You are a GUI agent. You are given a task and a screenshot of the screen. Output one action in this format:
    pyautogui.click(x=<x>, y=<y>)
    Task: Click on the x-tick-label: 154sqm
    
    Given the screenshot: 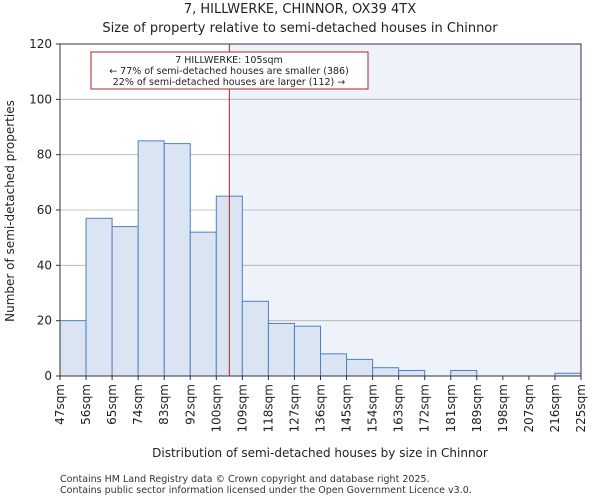 What is the action you would take?
    pyautogui.click(x=373, y=408)
    